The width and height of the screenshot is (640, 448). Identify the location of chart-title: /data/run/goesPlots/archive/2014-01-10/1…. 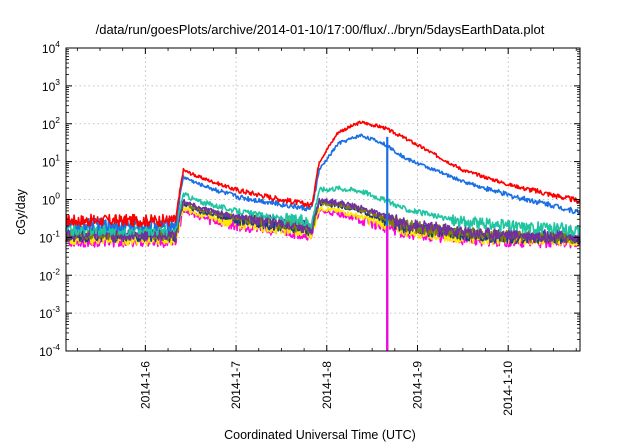
(320, 29).